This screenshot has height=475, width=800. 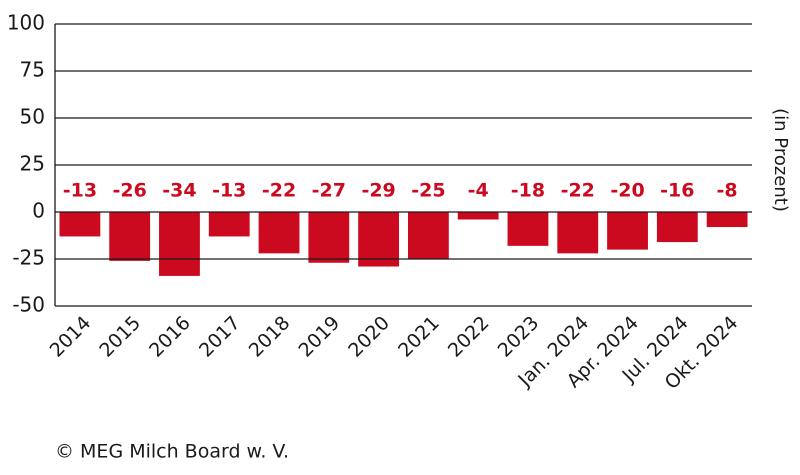 I want to click on value-label: -34, so click(x=179, y=191).